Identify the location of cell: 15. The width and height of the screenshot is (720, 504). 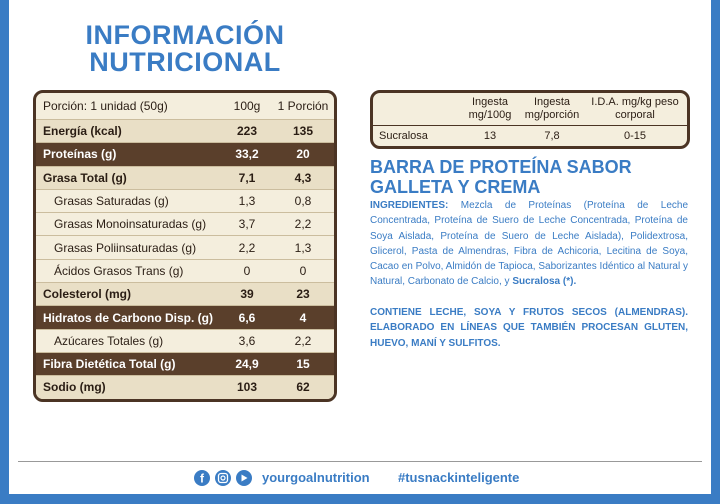
(303, 364).